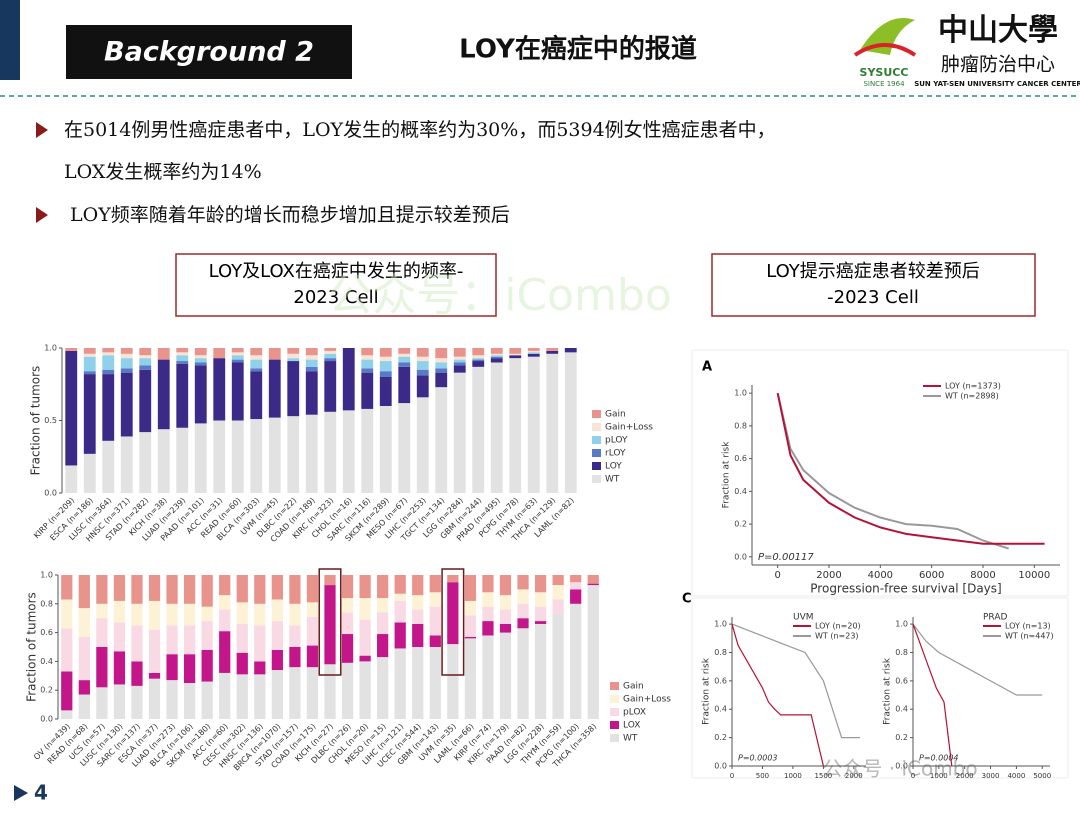  Describe the element at coordinates (793, 776) in the screenshot. I see `x-tick-label: 1000` at that location.